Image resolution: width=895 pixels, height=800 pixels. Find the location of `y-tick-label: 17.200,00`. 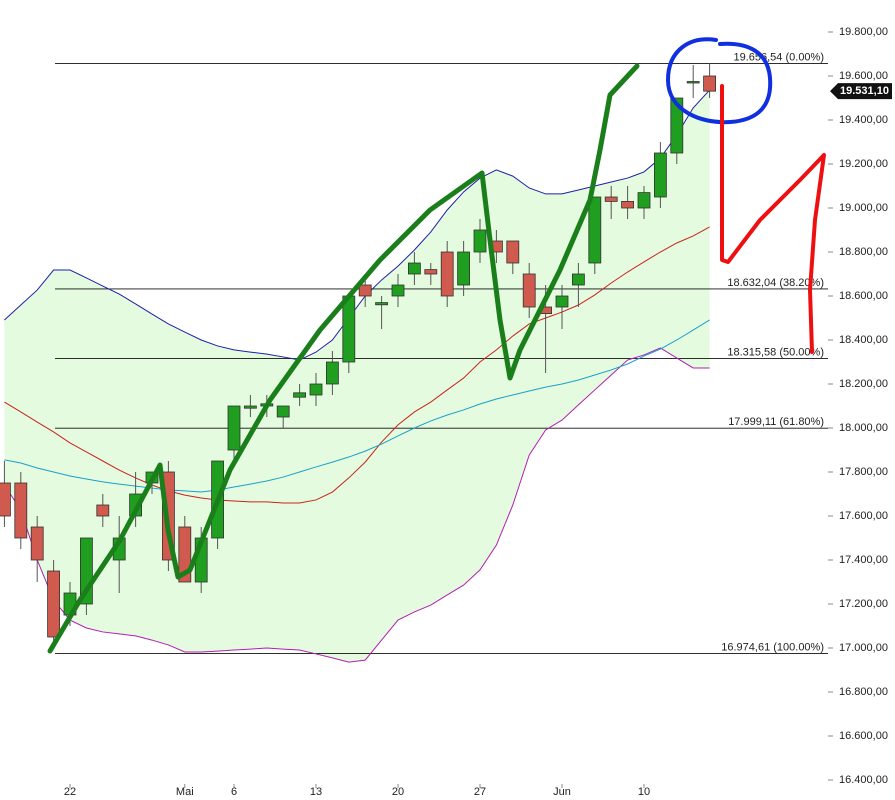

y-tick-label: 17.200,00 is located at coordinates (863, 604).